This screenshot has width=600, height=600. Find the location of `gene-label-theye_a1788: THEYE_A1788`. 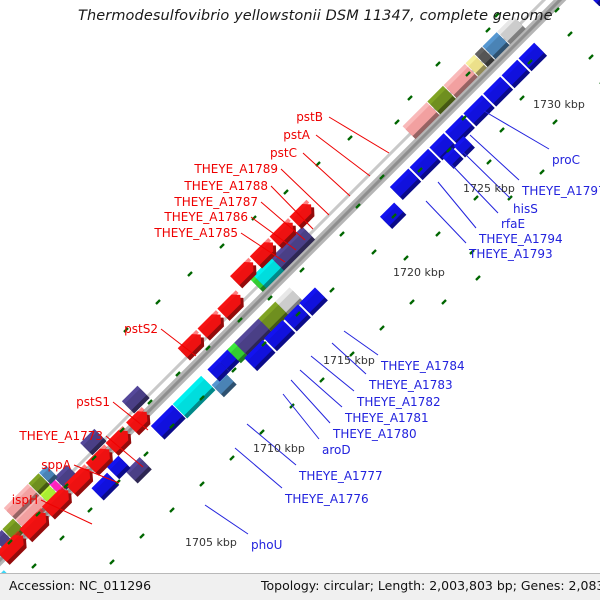

gene-label-theye_a1788: THEYE_A1788 is located at coordinates (226, 186).